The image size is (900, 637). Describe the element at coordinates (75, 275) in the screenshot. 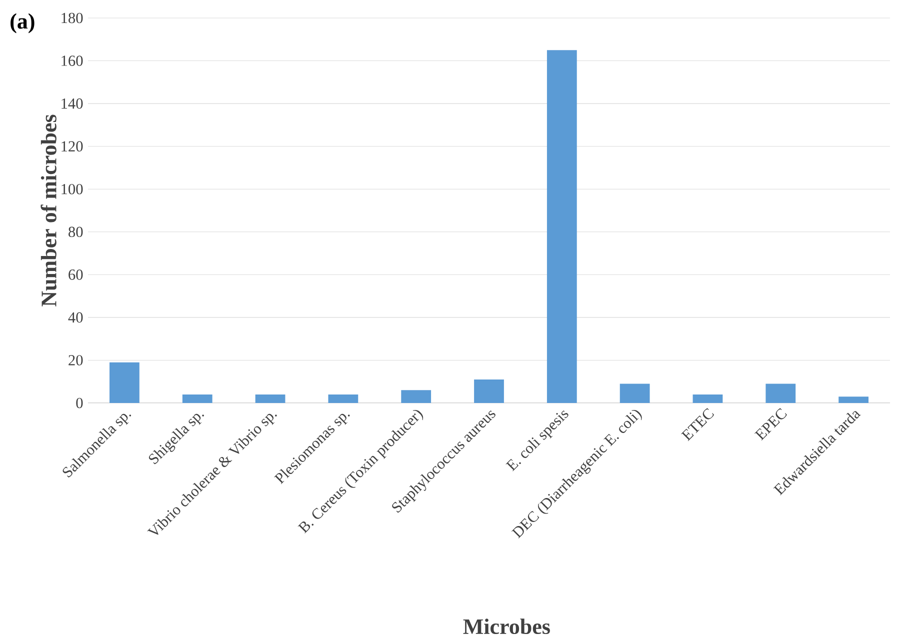

I see `y-tick-label: 60` at that location.